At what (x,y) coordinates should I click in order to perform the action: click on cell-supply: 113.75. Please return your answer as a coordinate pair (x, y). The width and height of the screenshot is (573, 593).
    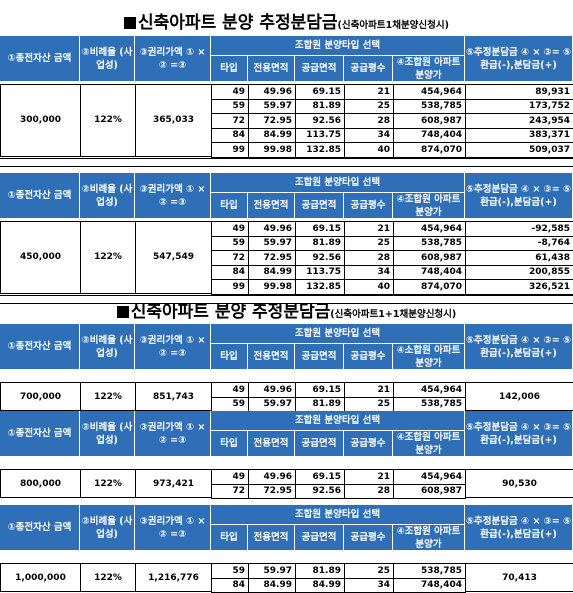
    Looking at the image, I should click on (320, 273).